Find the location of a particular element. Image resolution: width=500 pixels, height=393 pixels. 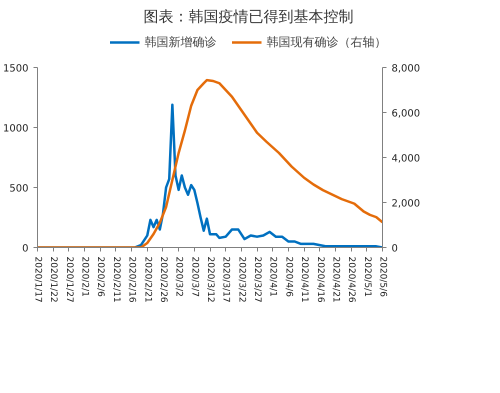

x-tick-label: 2020/1/17 is located at coordinates (37, 279).